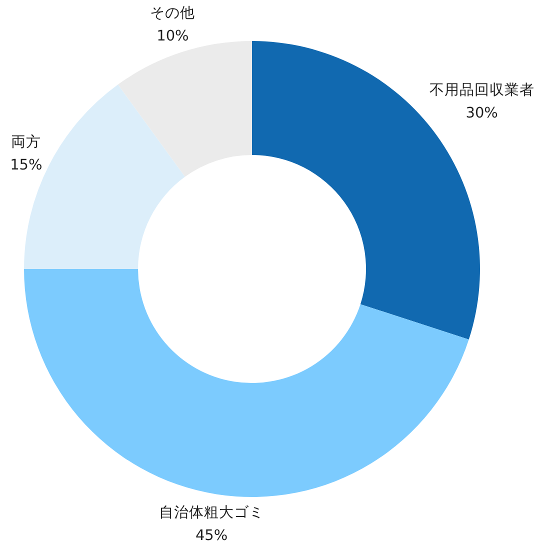 This screenshot has width=556, height=546. I want to click on data-label: 45%, so click(211, 536).